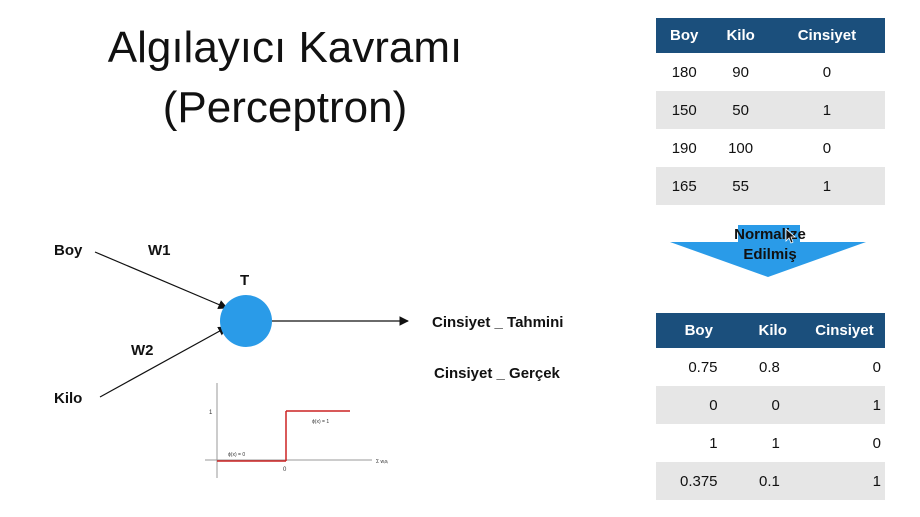  Describe the element at coordinates (236, 455) in the screenshot. I see `step-left-label: ϕ(x) = 0` at that location.